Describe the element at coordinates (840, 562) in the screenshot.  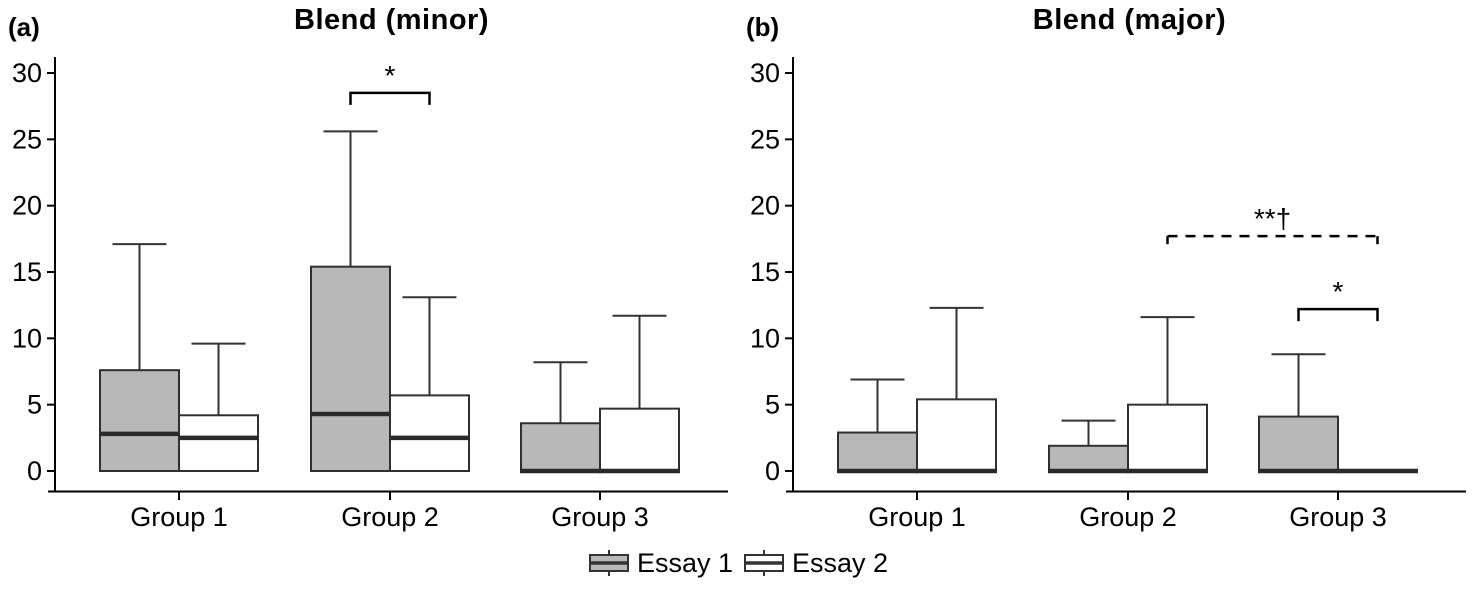
I see `legend-label-essay2: Essay 2` at that location.